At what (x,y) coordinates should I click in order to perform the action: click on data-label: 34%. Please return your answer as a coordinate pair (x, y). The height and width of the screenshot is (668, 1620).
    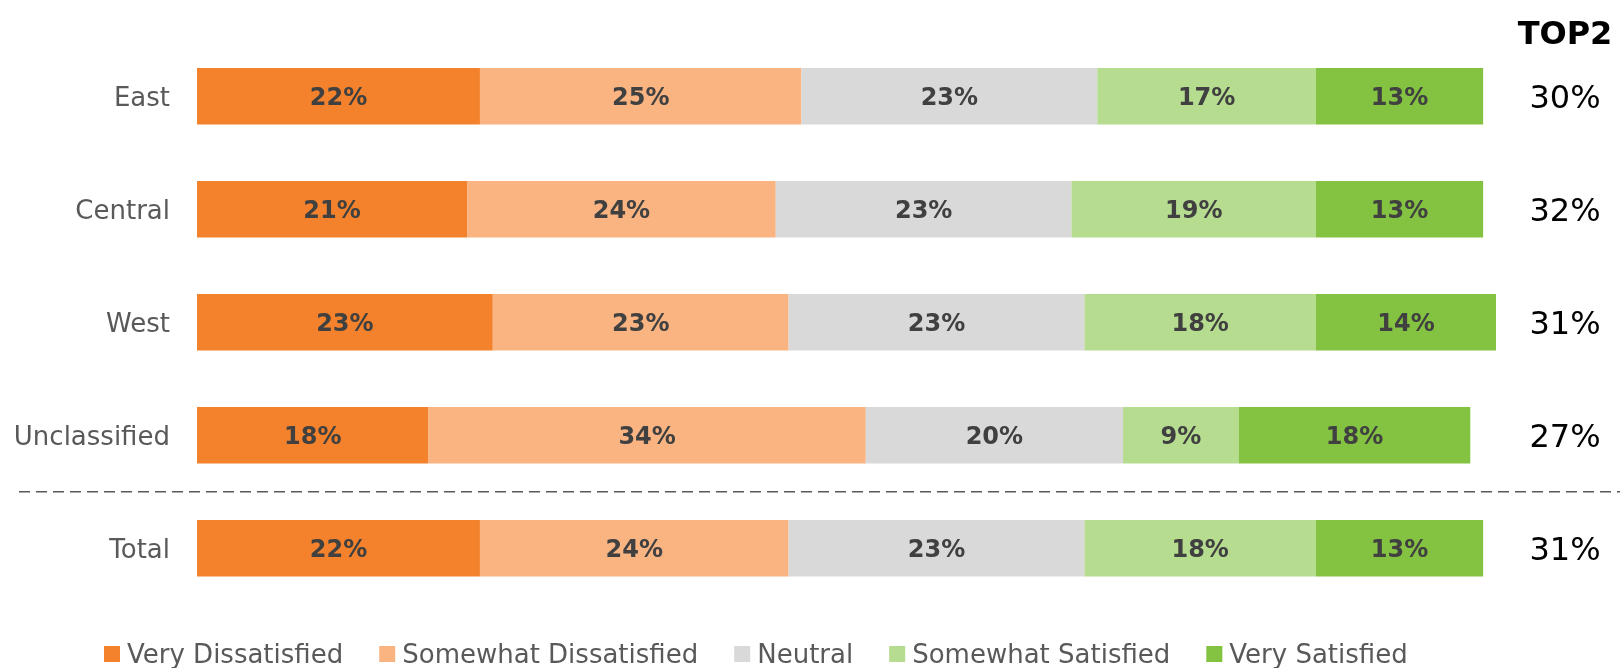
    Looking at the image, I should click on (647, 435).